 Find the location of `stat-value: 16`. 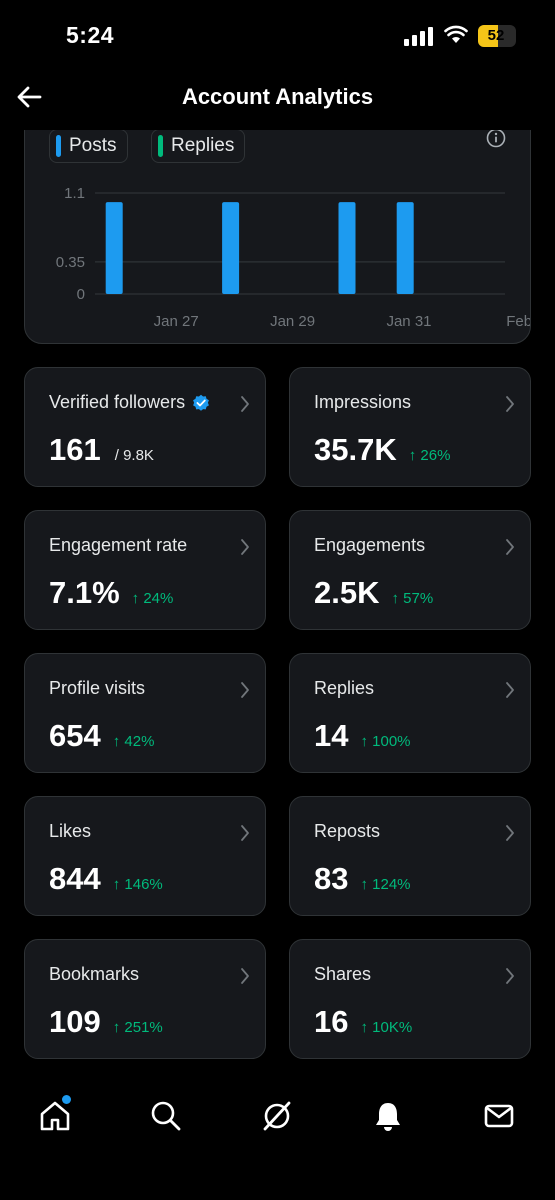

stat-value: 16 is located at coordinates (331, 1021).